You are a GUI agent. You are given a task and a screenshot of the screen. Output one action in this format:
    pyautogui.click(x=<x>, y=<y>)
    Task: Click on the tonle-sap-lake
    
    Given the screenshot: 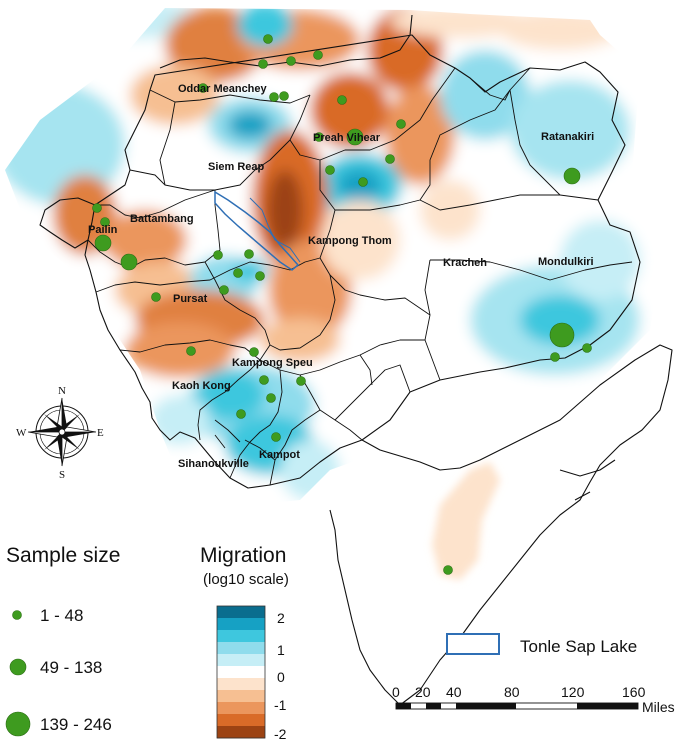 What is the action you would take?
    pyautogui.click(x=257, y=230)
    